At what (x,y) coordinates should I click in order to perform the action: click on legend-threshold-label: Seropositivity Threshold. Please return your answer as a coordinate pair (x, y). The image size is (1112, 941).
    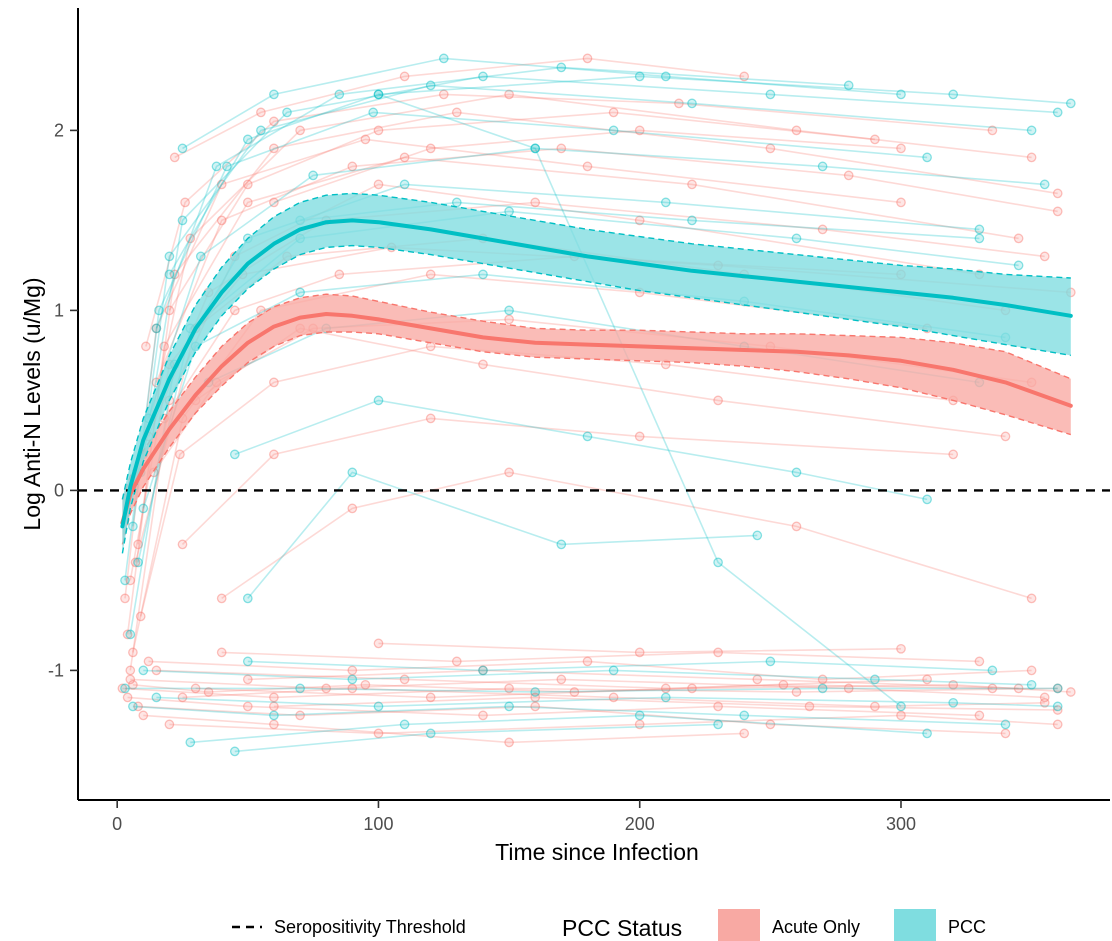
    Looking at the image, I should click on (370, 927).